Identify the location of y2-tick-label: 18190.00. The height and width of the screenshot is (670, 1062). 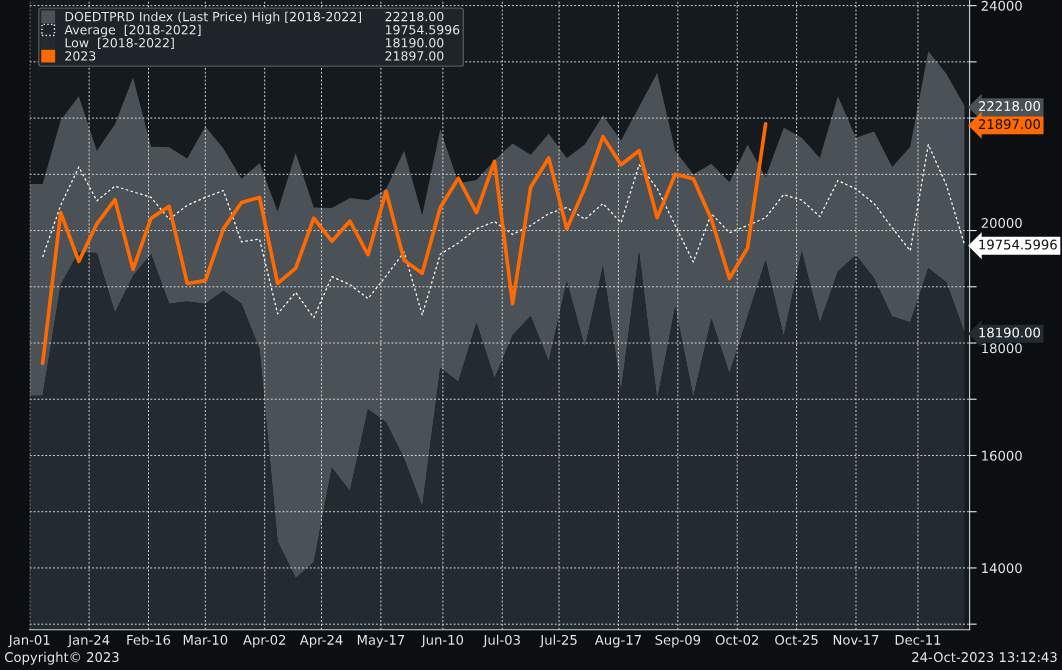
(1010, 332).